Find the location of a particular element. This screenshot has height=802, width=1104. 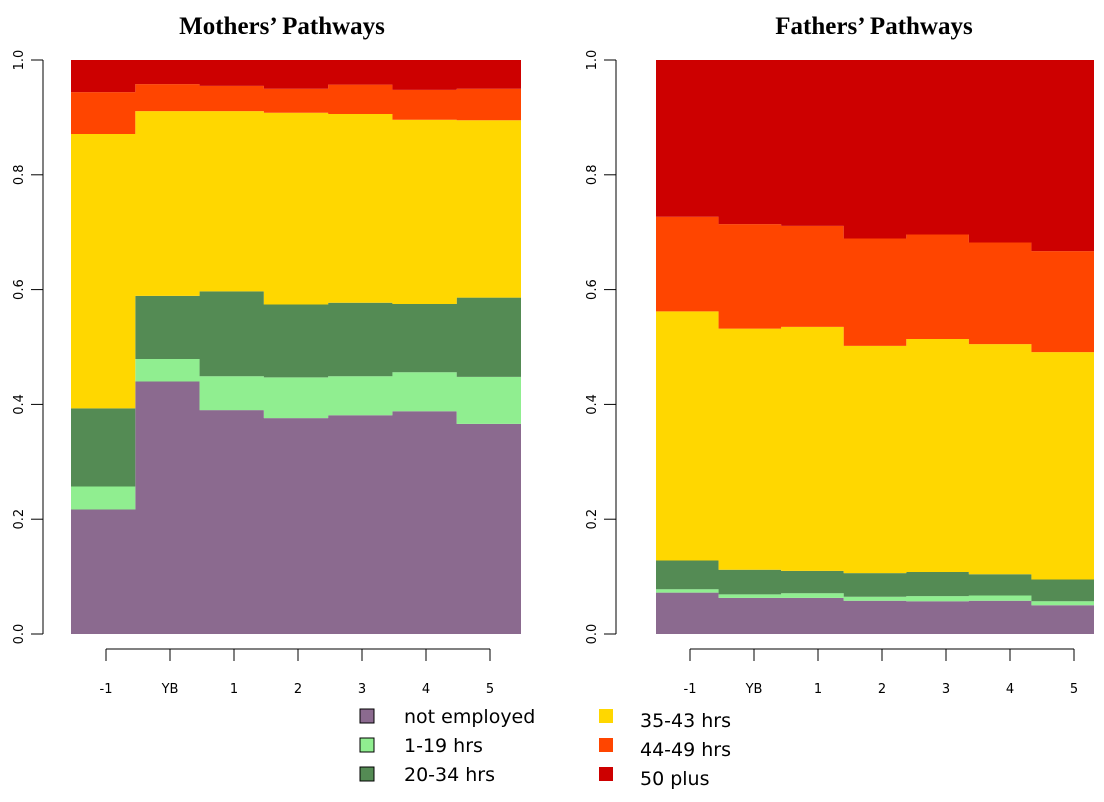

legend-item-50-plus: 50 plus is located at coordinates (654, 778).